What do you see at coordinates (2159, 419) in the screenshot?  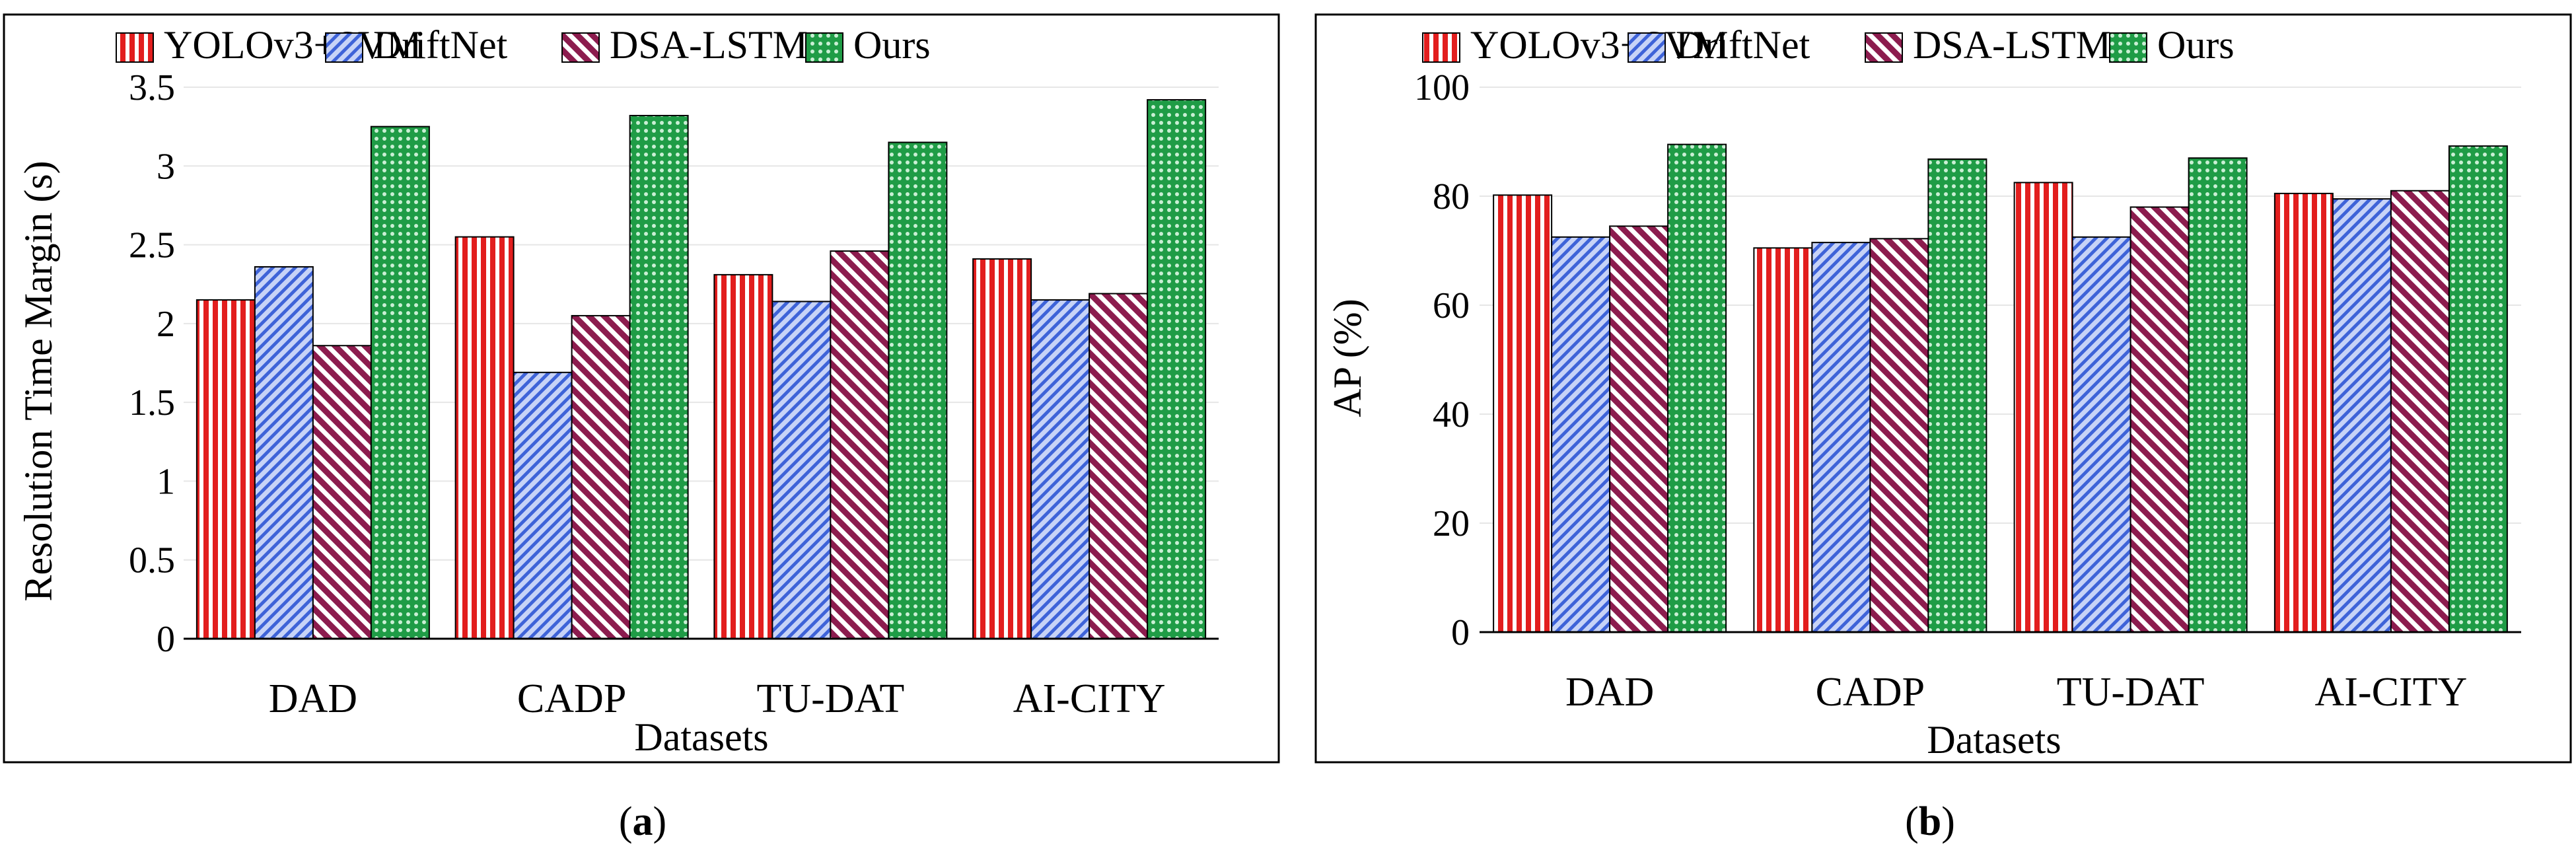 I see `panel-b-bar-dsa-lstm-tu-dat` at bounding box center [2159, 419].